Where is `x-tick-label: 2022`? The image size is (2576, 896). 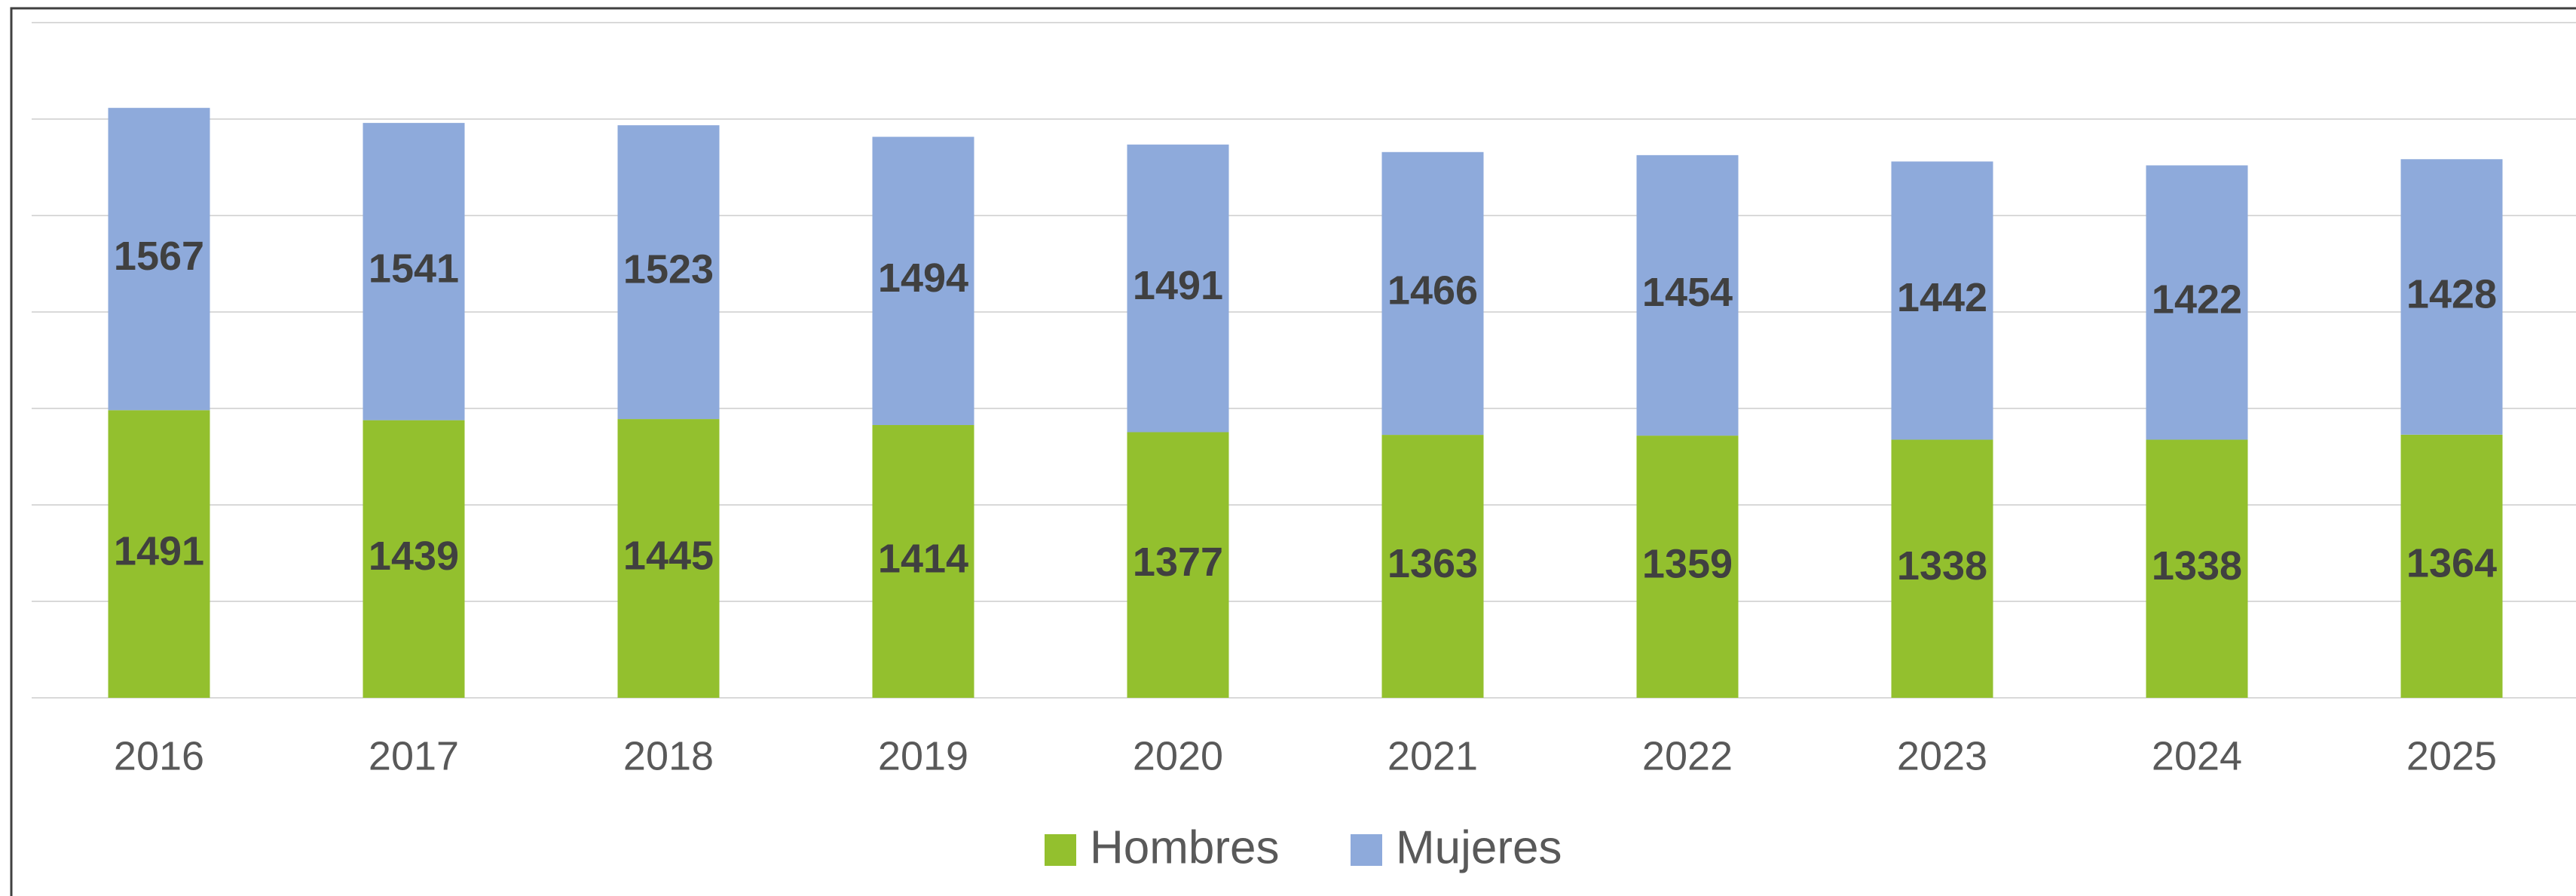
x-tick-label: 2022 is located at coordinates (1687, 756).